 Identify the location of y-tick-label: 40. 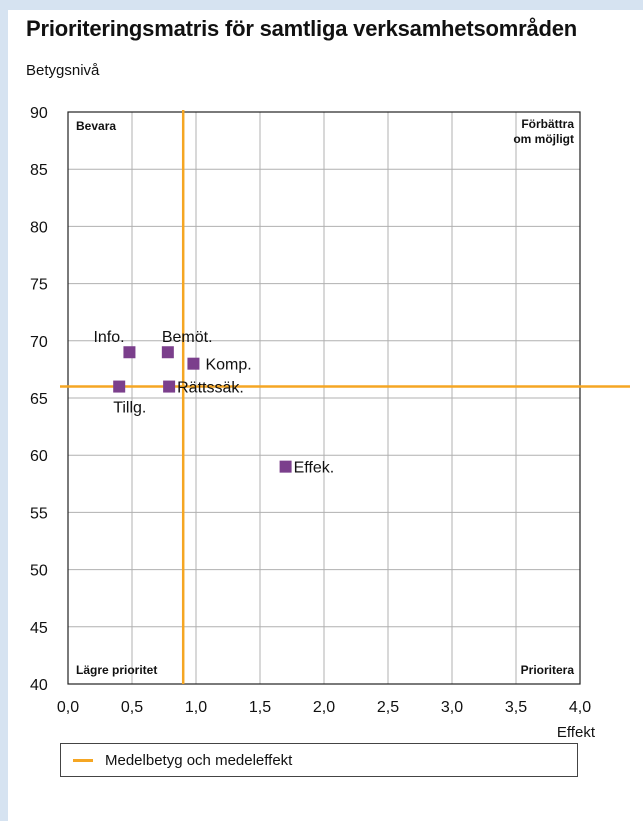
(39, 685).